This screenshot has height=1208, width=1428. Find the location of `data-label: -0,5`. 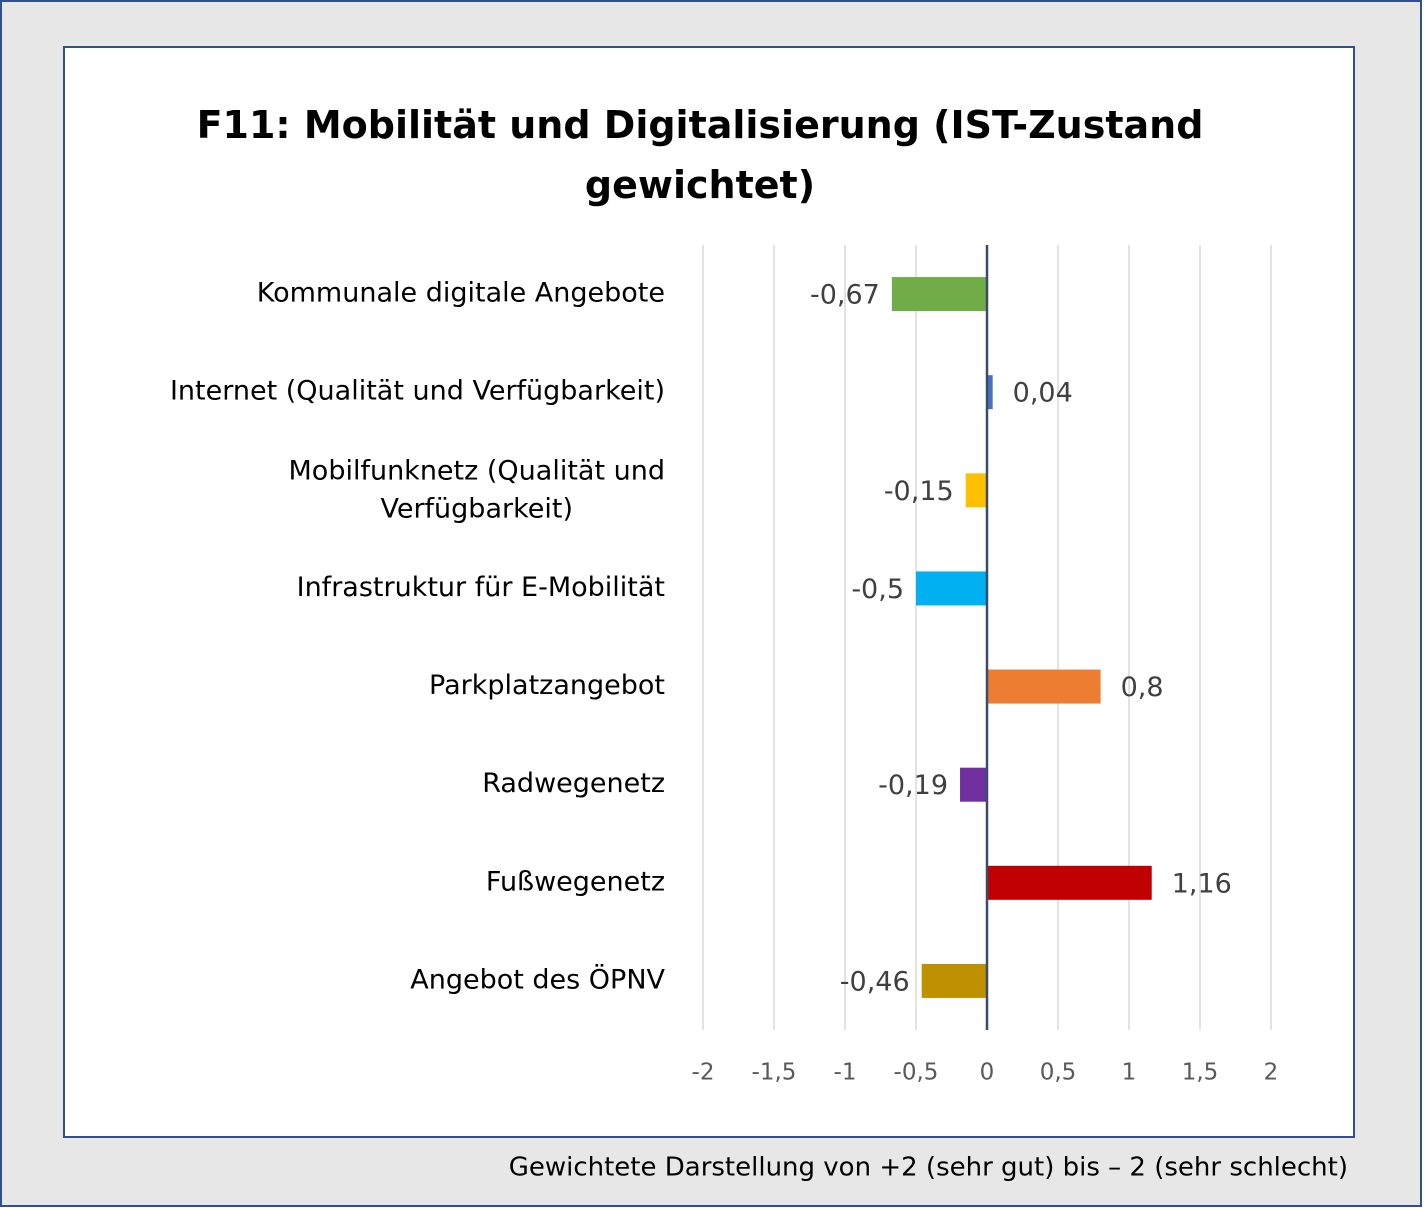

data-label: -0,5 is located at coordinates (877, 589).